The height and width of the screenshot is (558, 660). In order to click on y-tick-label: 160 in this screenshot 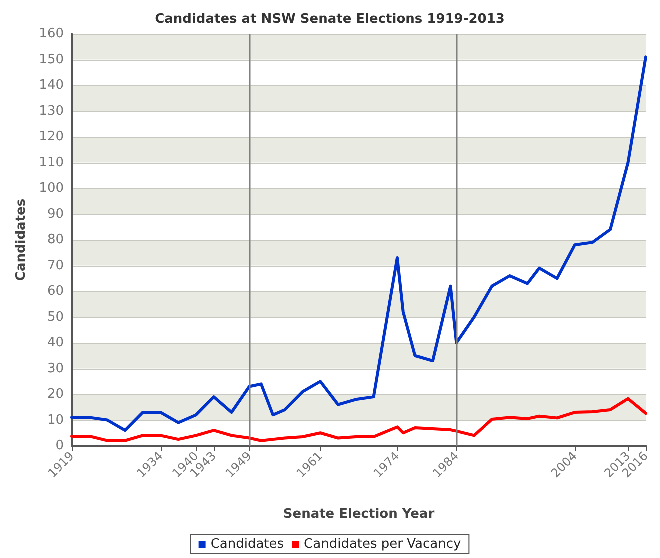, I will do `click(51, 34)`.